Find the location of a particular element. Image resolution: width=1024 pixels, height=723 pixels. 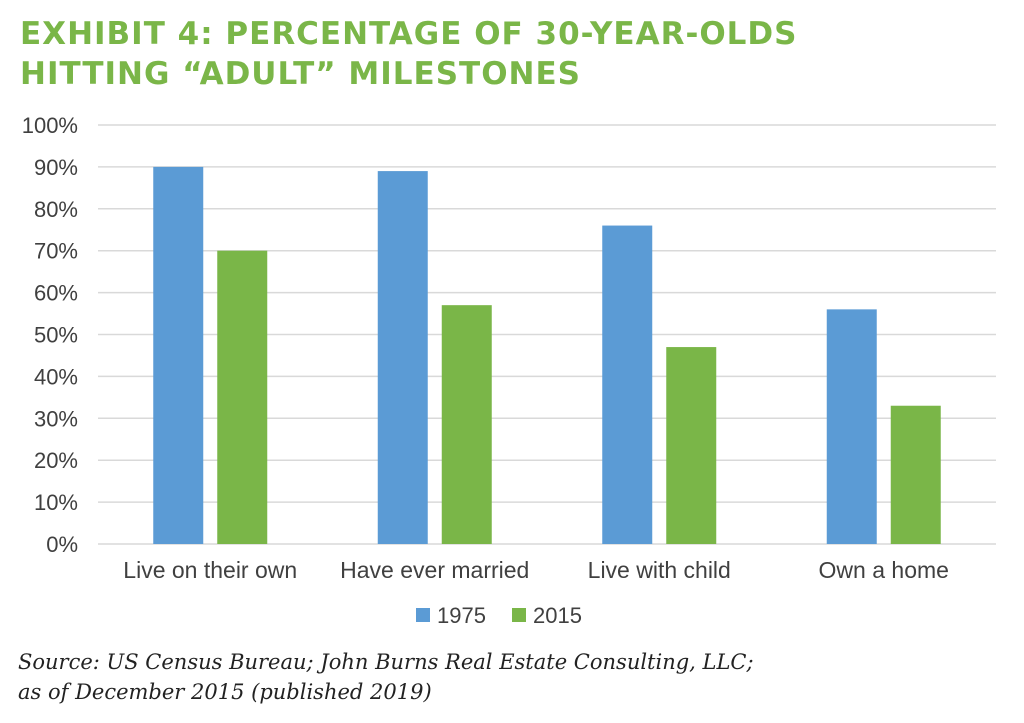

legend-item: 2015 is located at coordinates (547, 615).